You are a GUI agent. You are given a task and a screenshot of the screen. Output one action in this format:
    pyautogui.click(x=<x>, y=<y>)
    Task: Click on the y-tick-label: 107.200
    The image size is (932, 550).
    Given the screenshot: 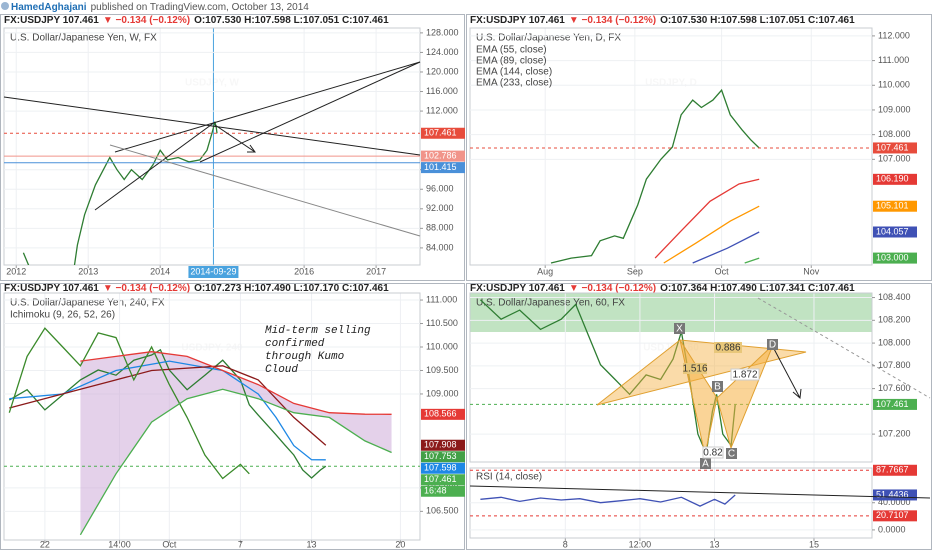 What is the action you would take?
    pyautogui.click(x=894, y=433)
    